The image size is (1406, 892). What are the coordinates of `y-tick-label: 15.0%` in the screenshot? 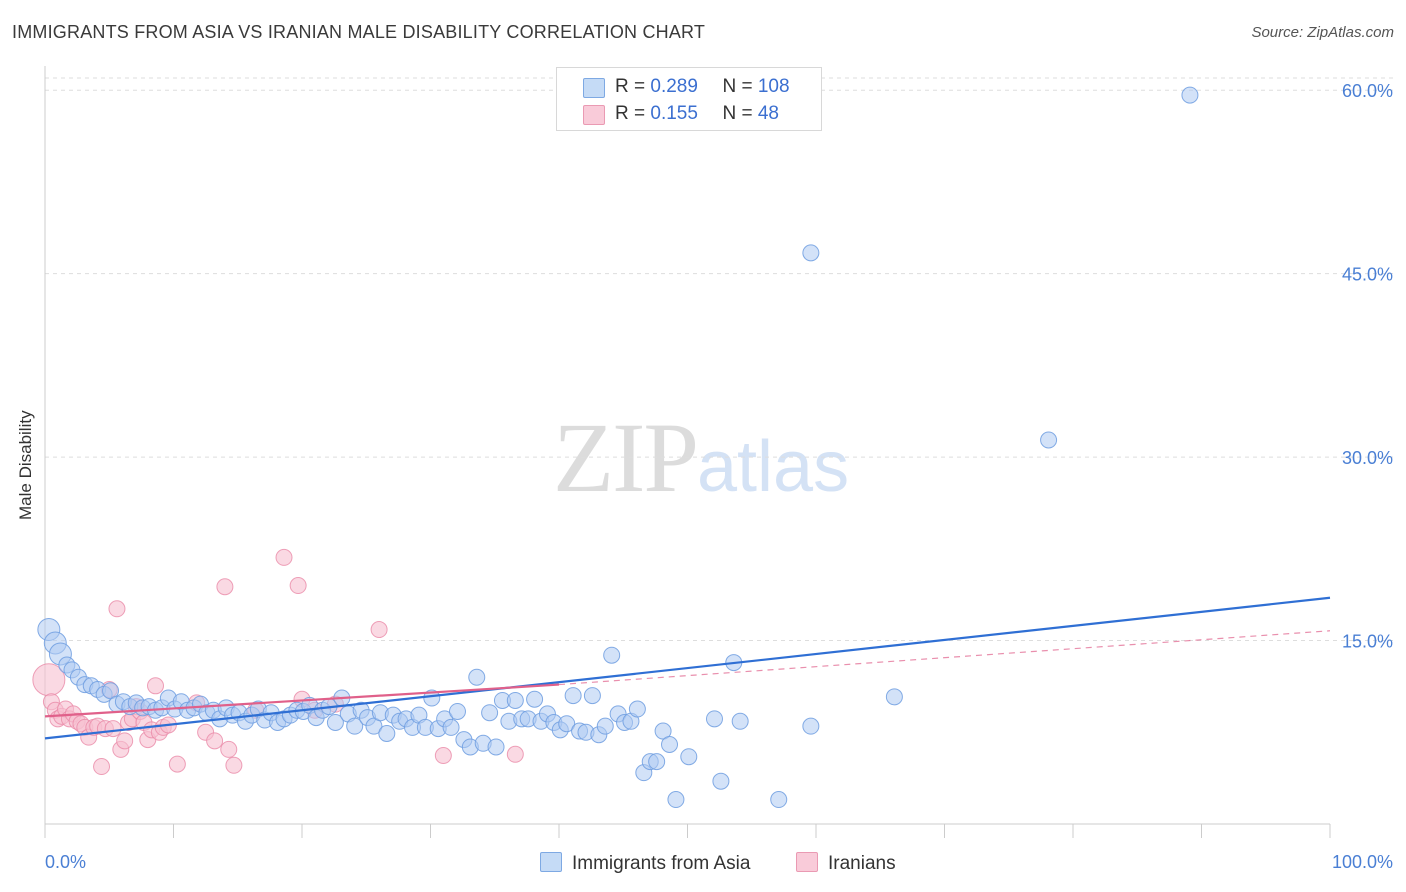 It's located at (1367, 642).